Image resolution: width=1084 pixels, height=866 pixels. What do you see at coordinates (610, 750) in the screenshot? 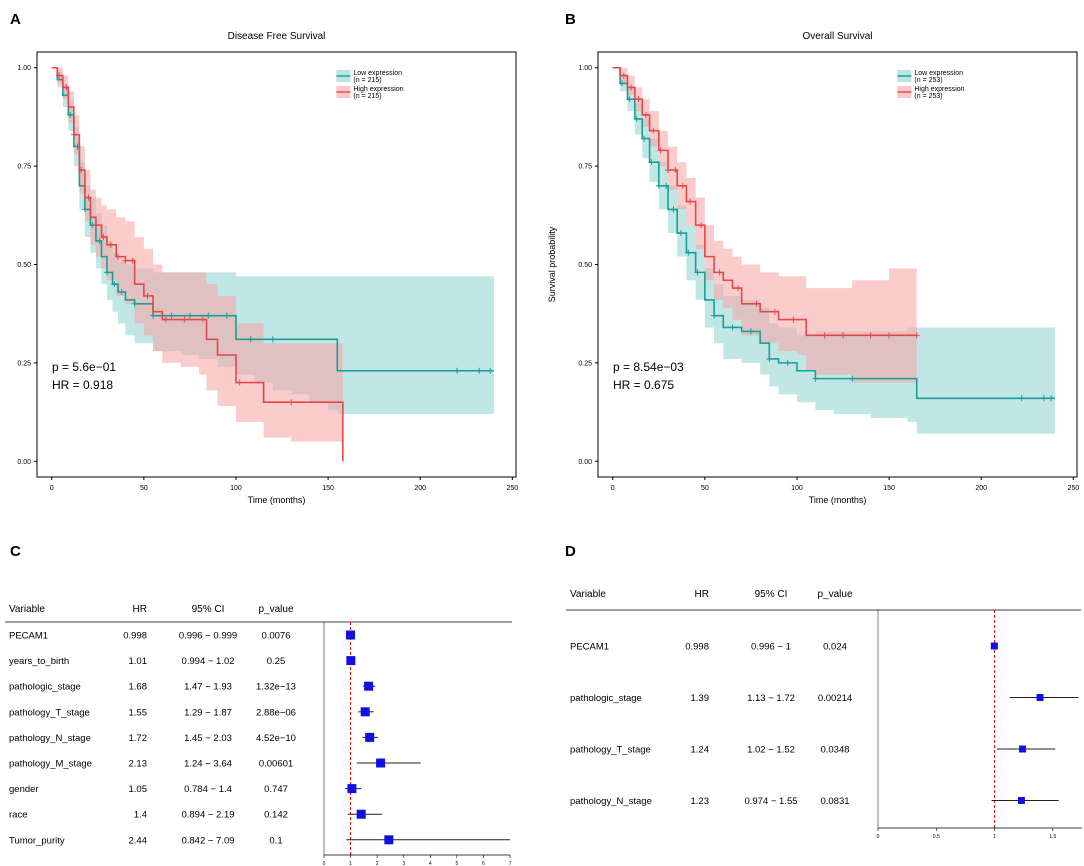
I see `row-variable: pathology_T_stage` at bounding box center [610, 750].